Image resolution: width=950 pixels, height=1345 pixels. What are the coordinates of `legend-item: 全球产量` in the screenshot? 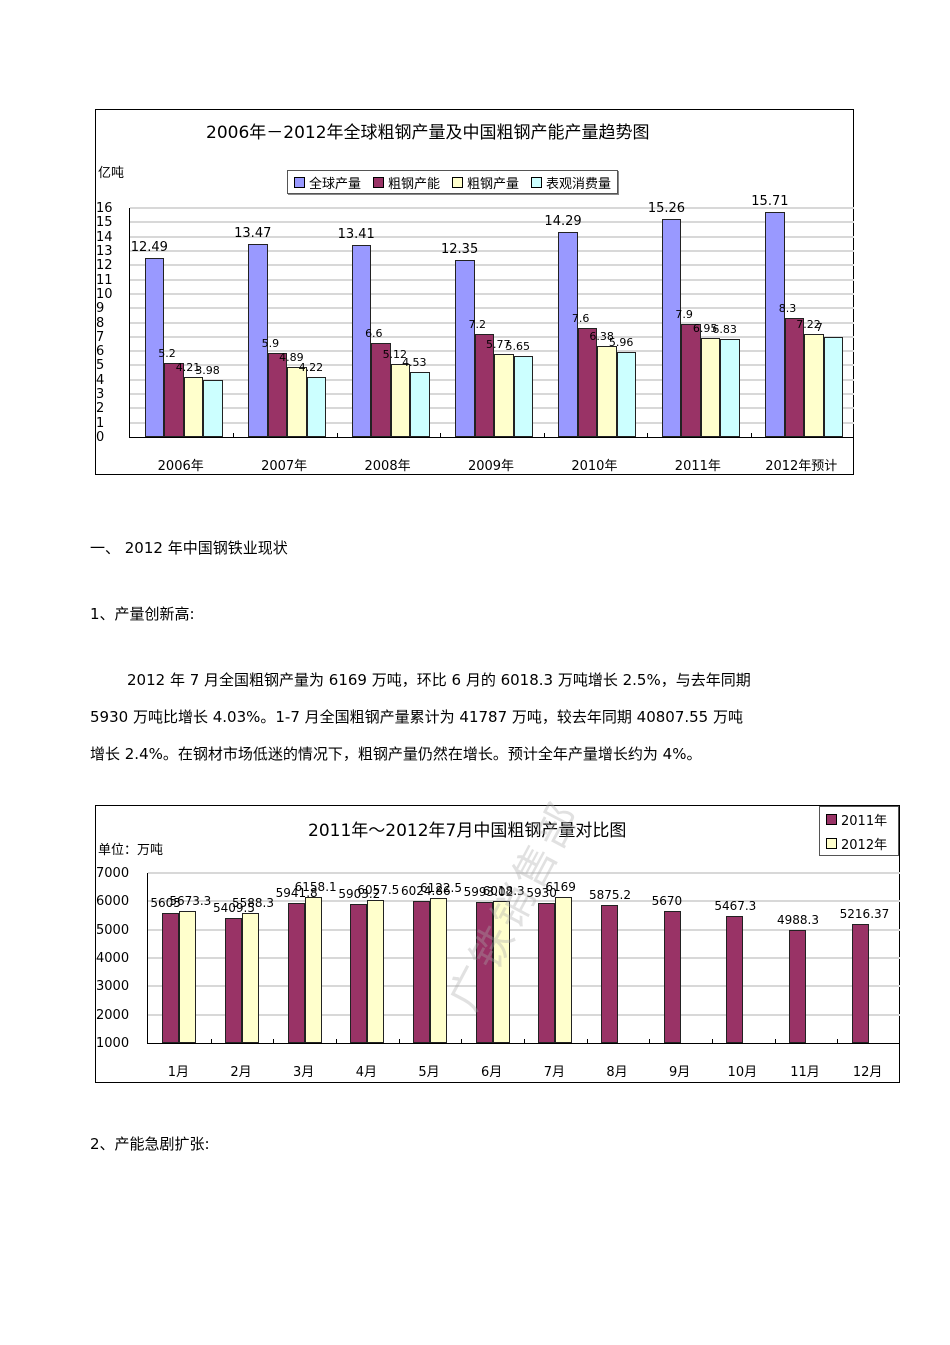 It's located at (327, 182).